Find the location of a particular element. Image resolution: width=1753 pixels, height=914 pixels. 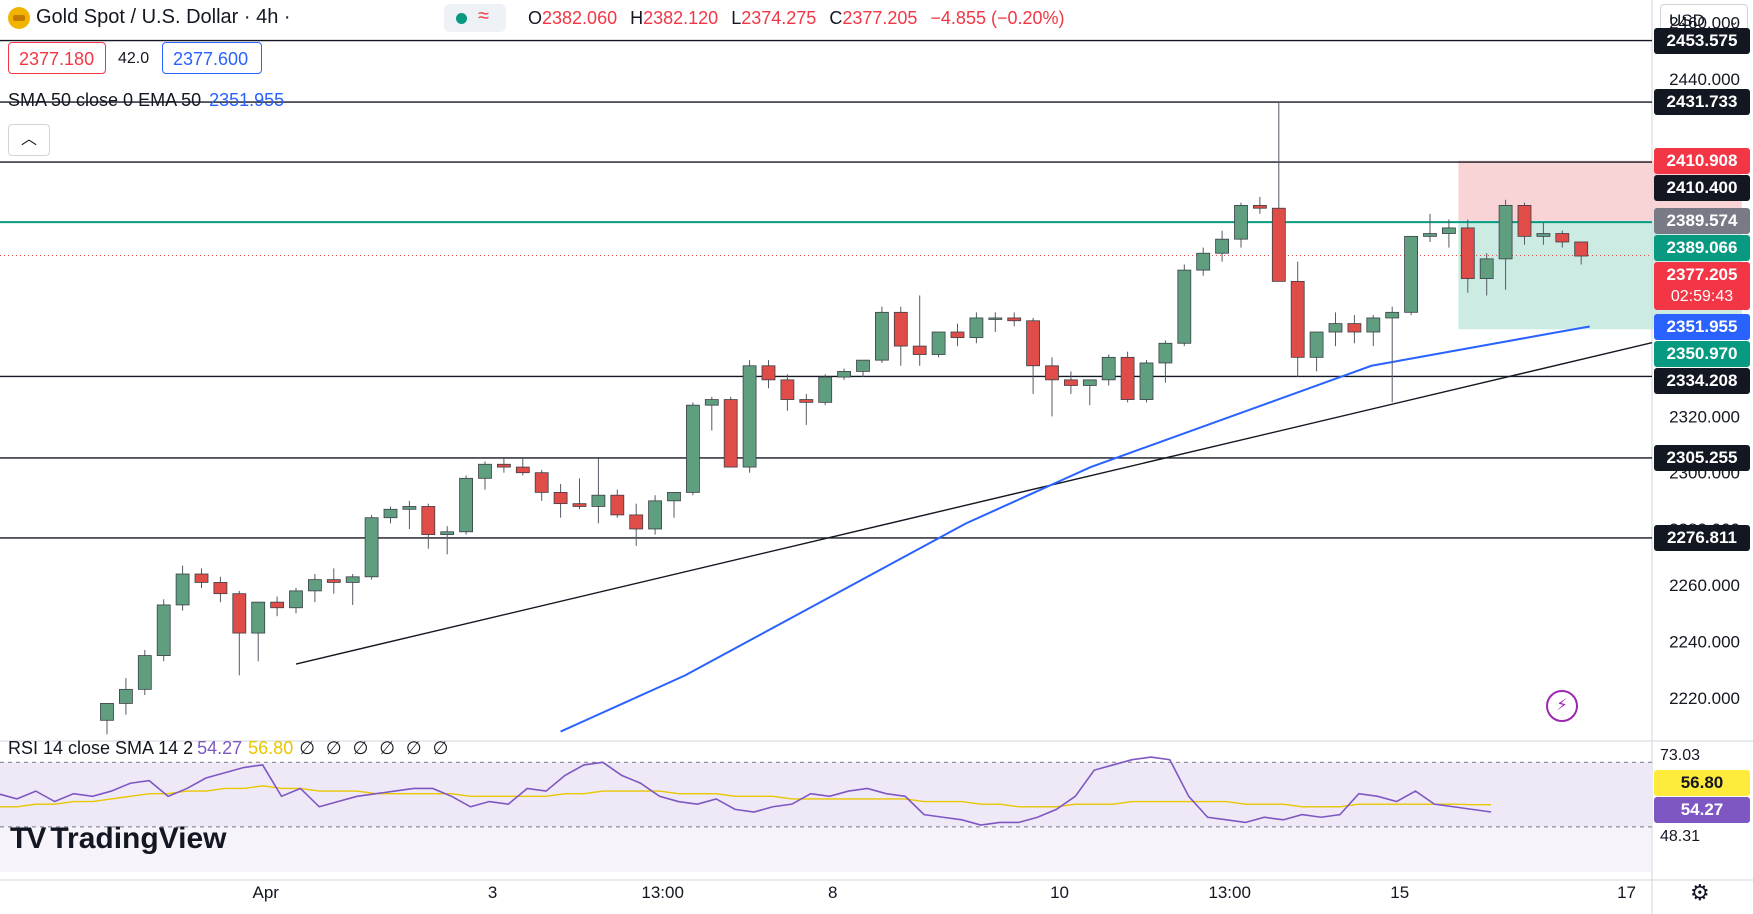

price-axis-tick: 2320.000 is located at coordinates (1704, 416).